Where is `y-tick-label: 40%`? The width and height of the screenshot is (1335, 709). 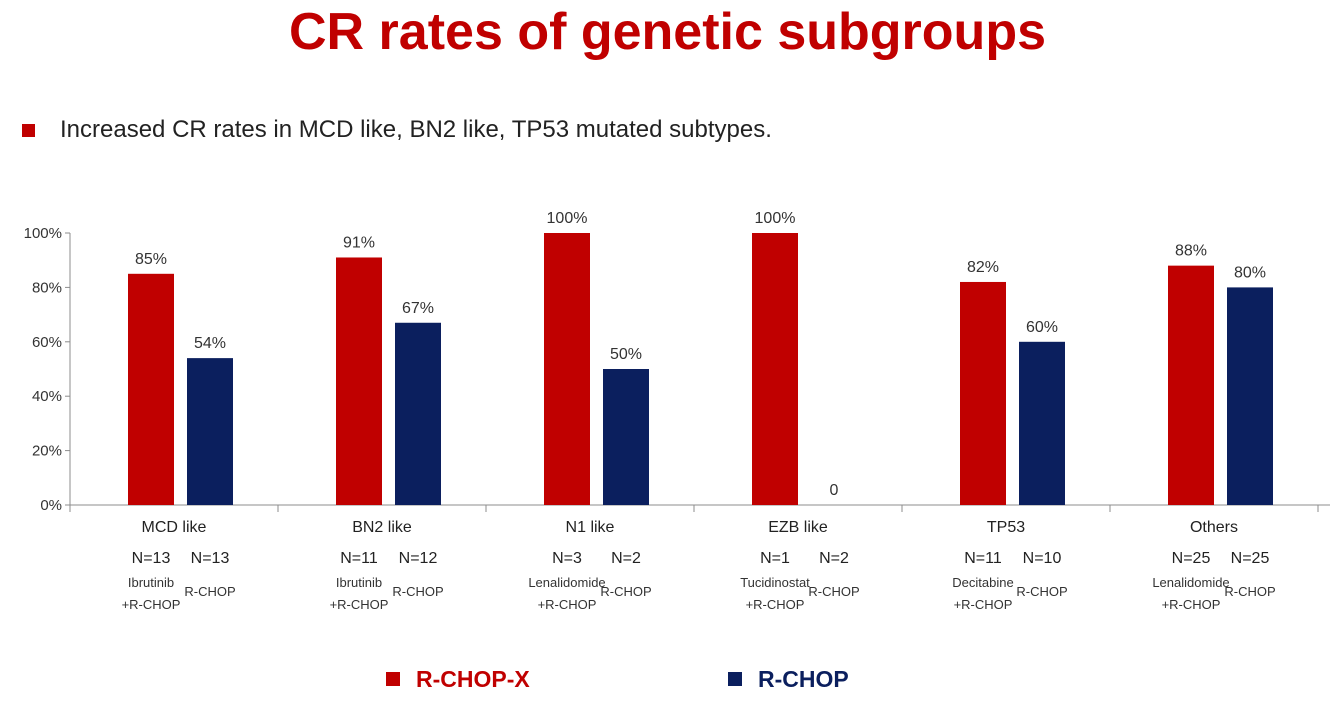
y-tick-label: 40% is located at coordinates (47, 396).